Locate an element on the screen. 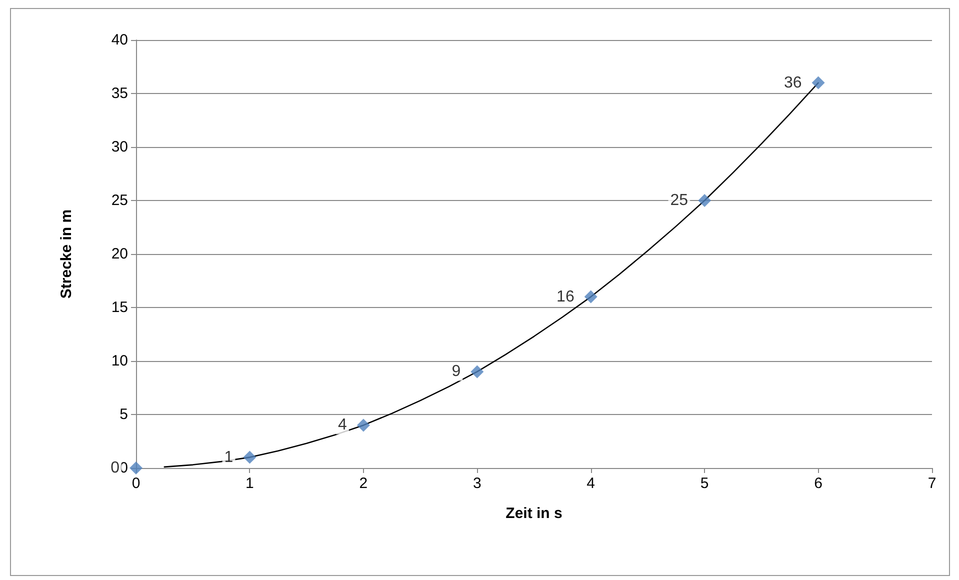  x-tick-label: 0 is located at coordinates (136, 483).